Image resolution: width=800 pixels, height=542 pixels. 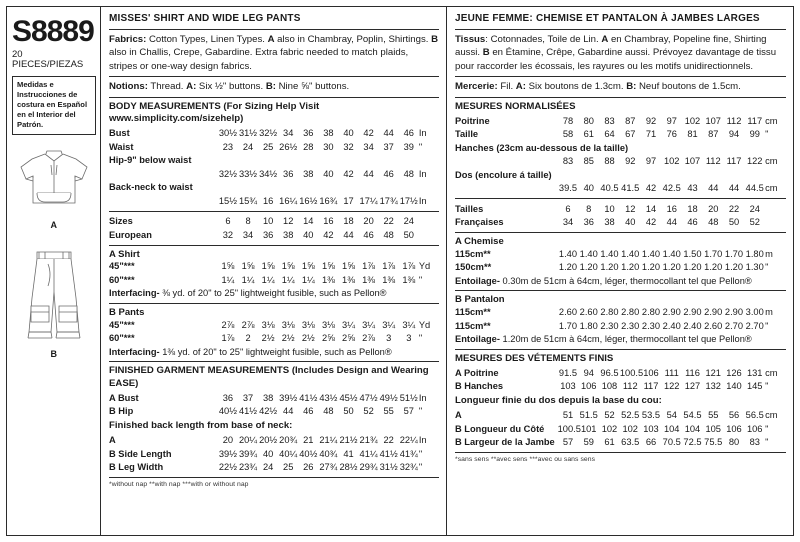 I want to click on measurement-value: 15½, so click(x=227, y=200).